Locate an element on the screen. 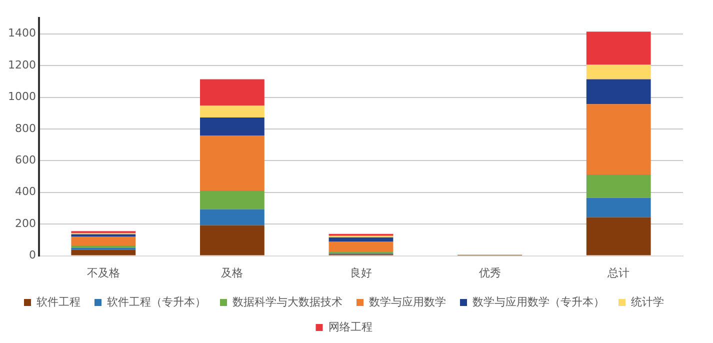 The width and height of the screenshot is (713, 343). y-tick-label: 800 is located at coordinates (25, 128).